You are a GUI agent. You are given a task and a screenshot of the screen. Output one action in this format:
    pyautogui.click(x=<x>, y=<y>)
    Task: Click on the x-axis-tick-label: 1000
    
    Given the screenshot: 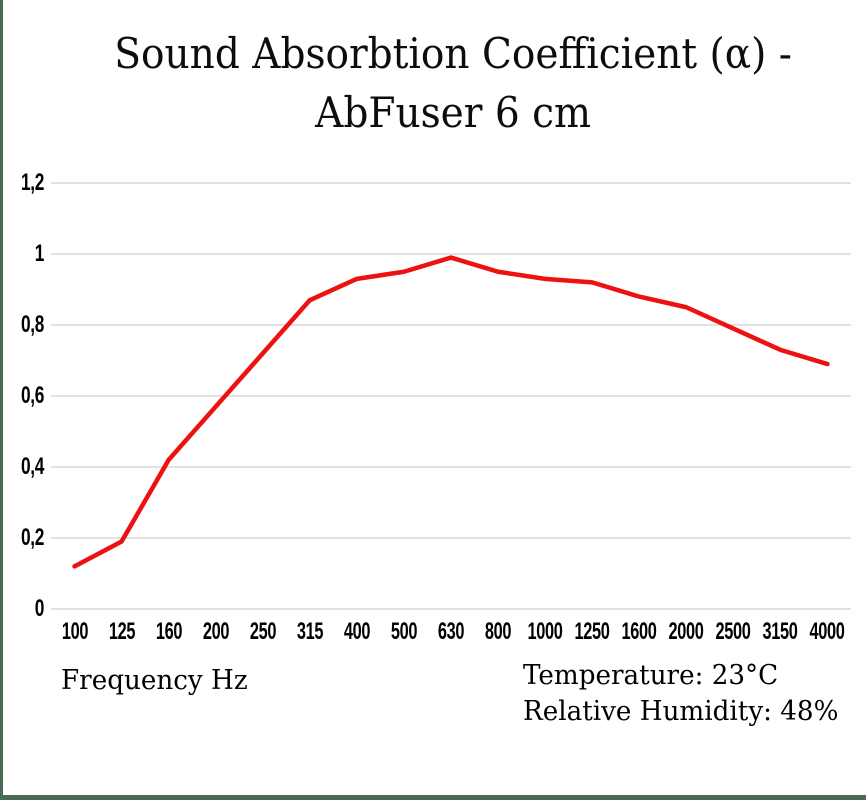 What is the action you would take?
    pyautogui.click(x=545, y=631)
    